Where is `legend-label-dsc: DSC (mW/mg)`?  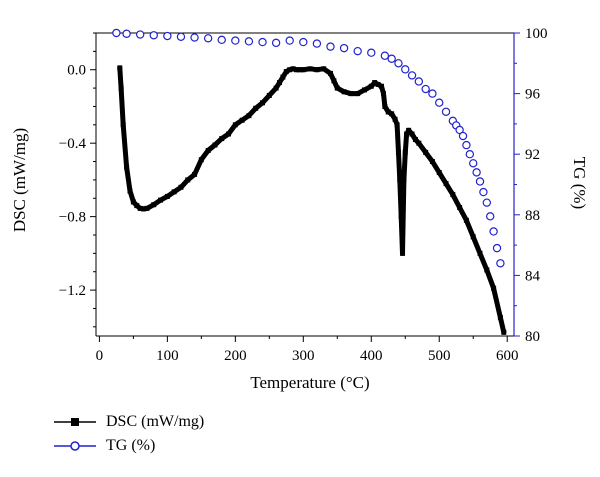 legend-label-dsc: DSC (mW/mg) is located at coordinates (155, 421).